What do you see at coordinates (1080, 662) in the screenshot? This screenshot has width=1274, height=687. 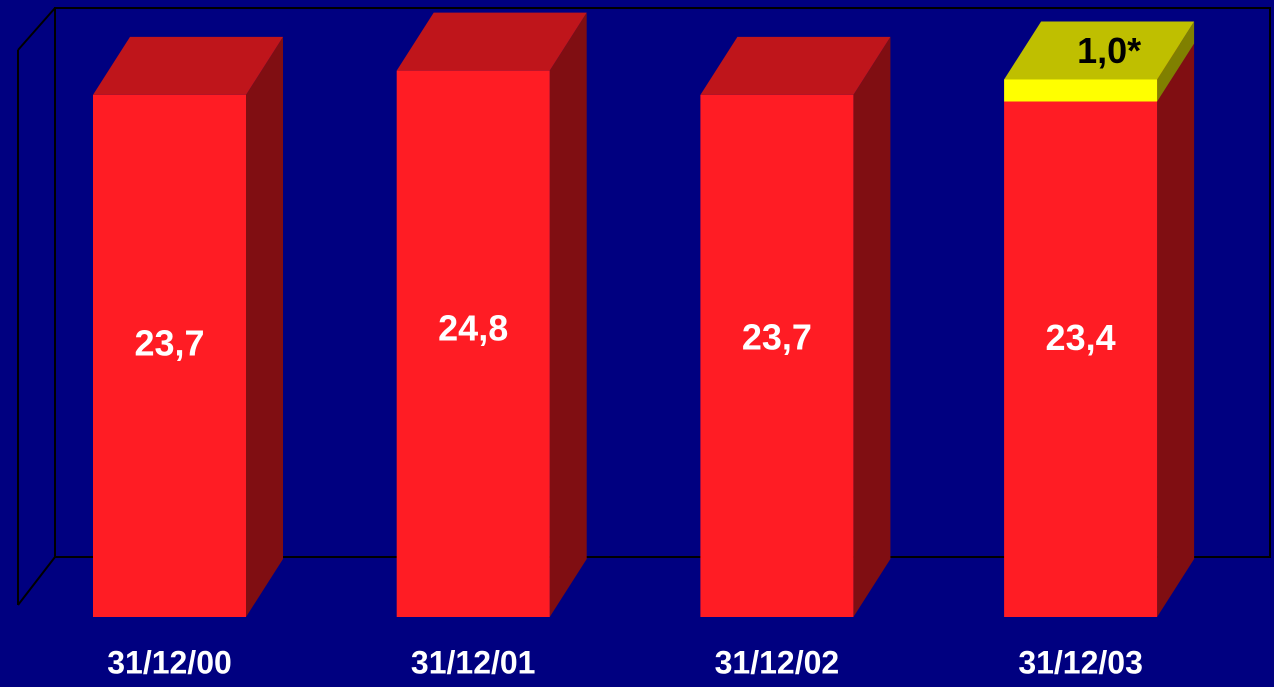 I see `x-tick-label: 31/12/03` at bounding box center [1080, 662].